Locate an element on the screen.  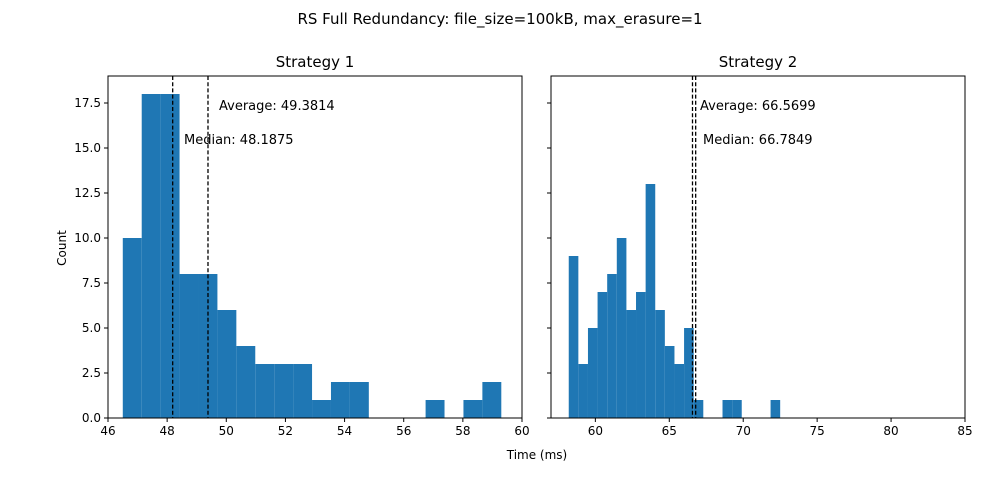
average-annotation: Average: 49.3814 is located at coordinates (277, 106).